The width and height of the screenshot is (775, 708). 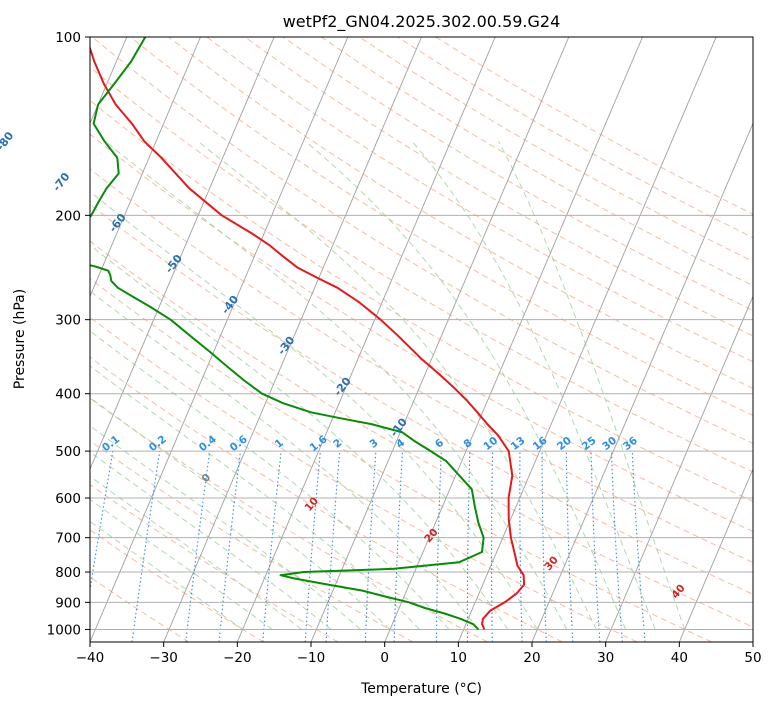 What do you see at coordinates (531, 658) in the screenshot?
I see `x-tick-label: 20` at bounding box center [531, 658].